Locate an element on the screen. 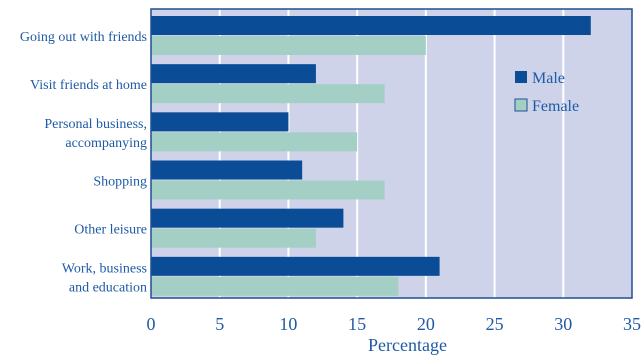 This screenshot has height=355, width=642. category-label: accompanying is located at coordinates (106, 143).